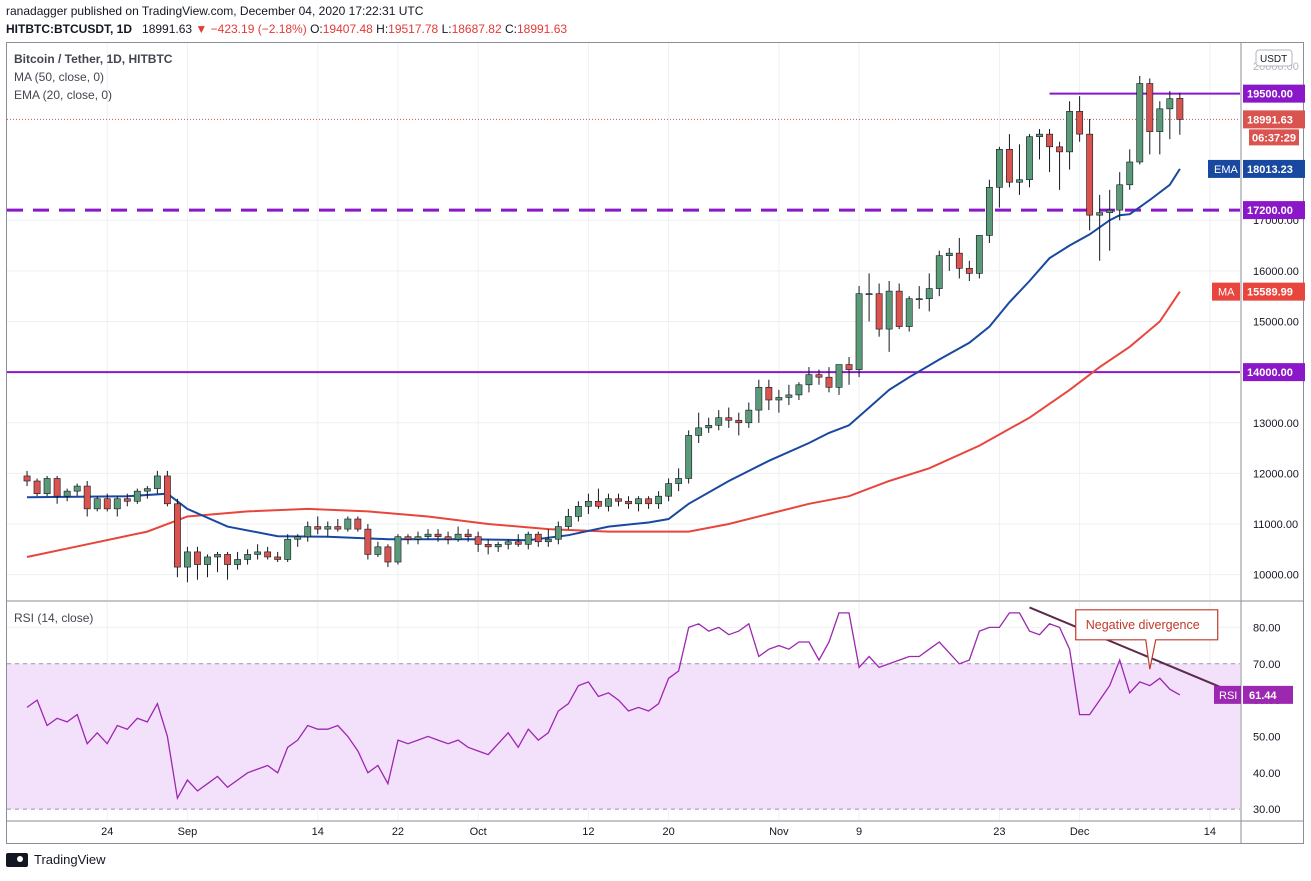 Image resolution: width=1311 pixels, height=881 pixels. I want to click on rsi-value-tag-bg, so click(1268, 694).